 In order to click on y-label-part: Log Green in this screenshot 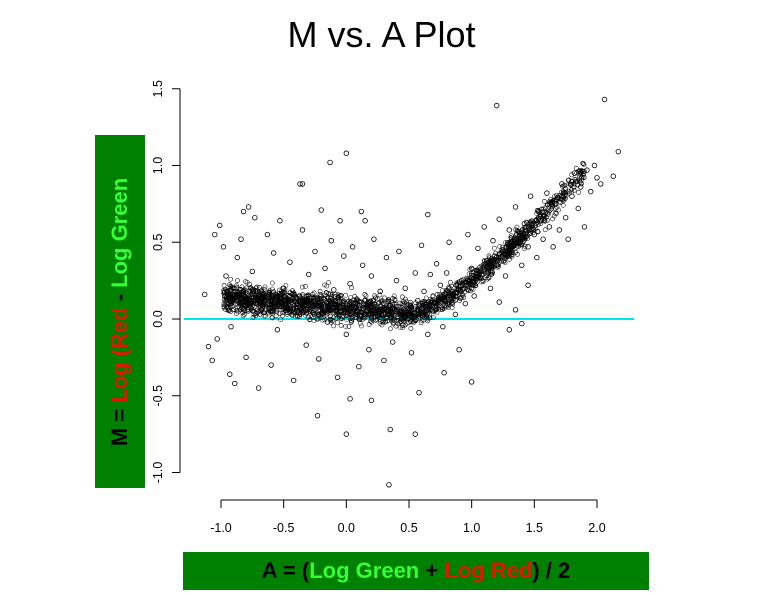, I will do `click(119, 232)`.